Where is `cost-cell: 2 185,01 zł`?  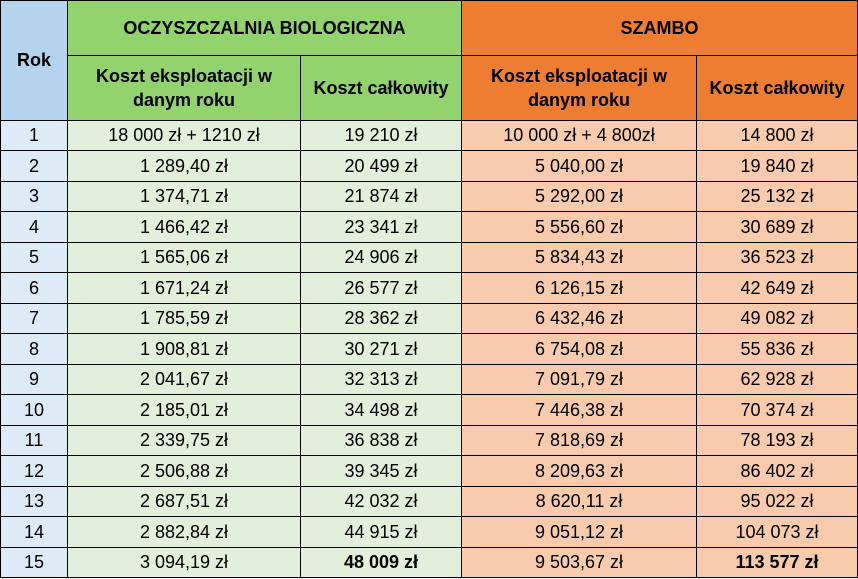 cost-cell: 2 185,01 zł is located at coordinates (184, 410).